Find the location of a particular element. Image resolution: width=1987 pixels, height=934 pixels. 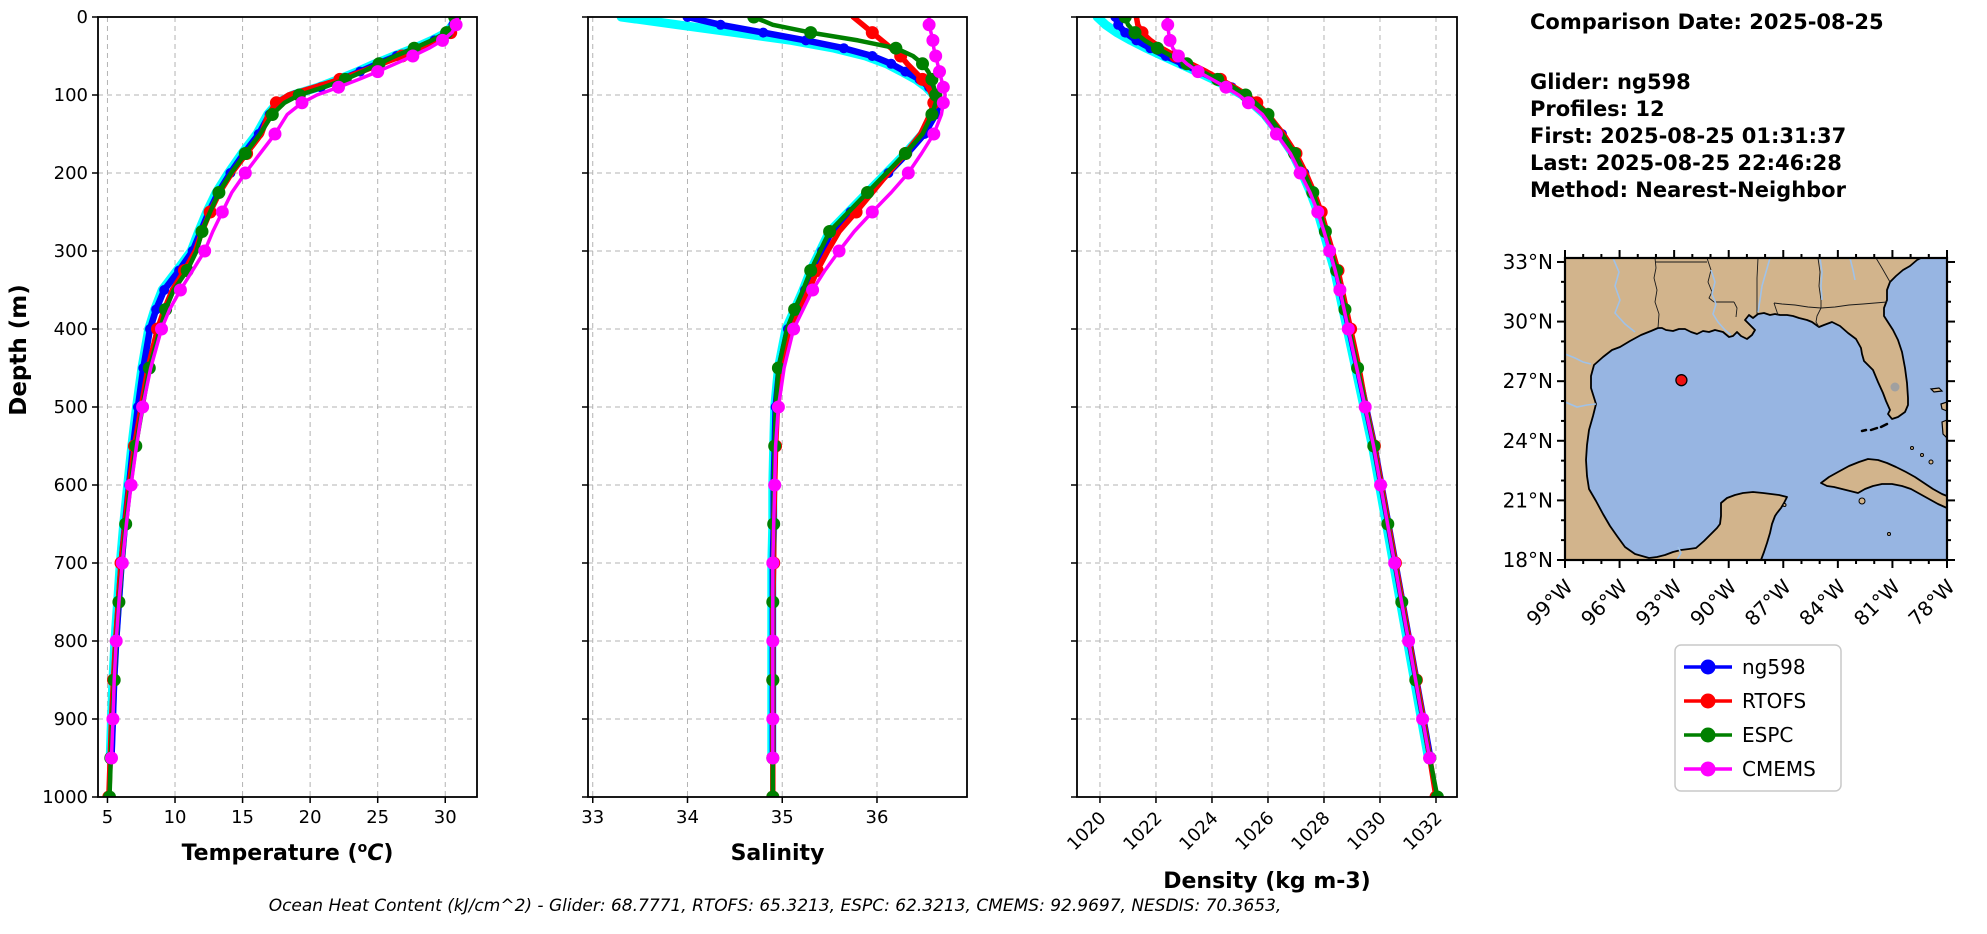

comparison-date-text: Comparison Date: 2025-08-25 is located at coordinates (1707, 22).